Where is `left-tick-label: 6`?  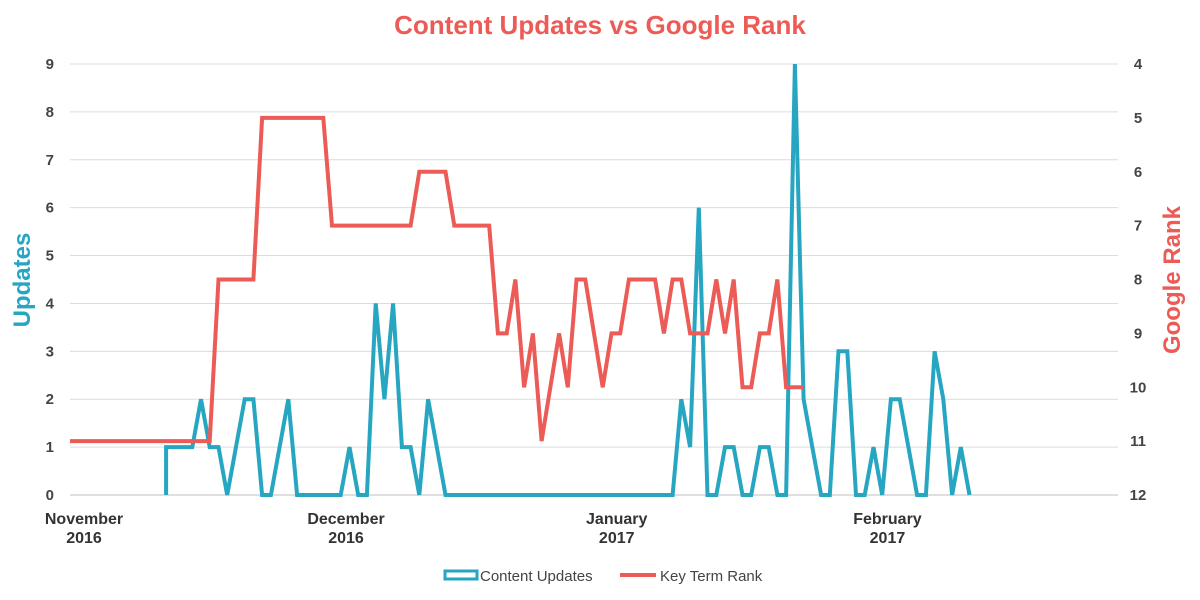
left-tick-label: 6 is located at coordinates (50, 208).